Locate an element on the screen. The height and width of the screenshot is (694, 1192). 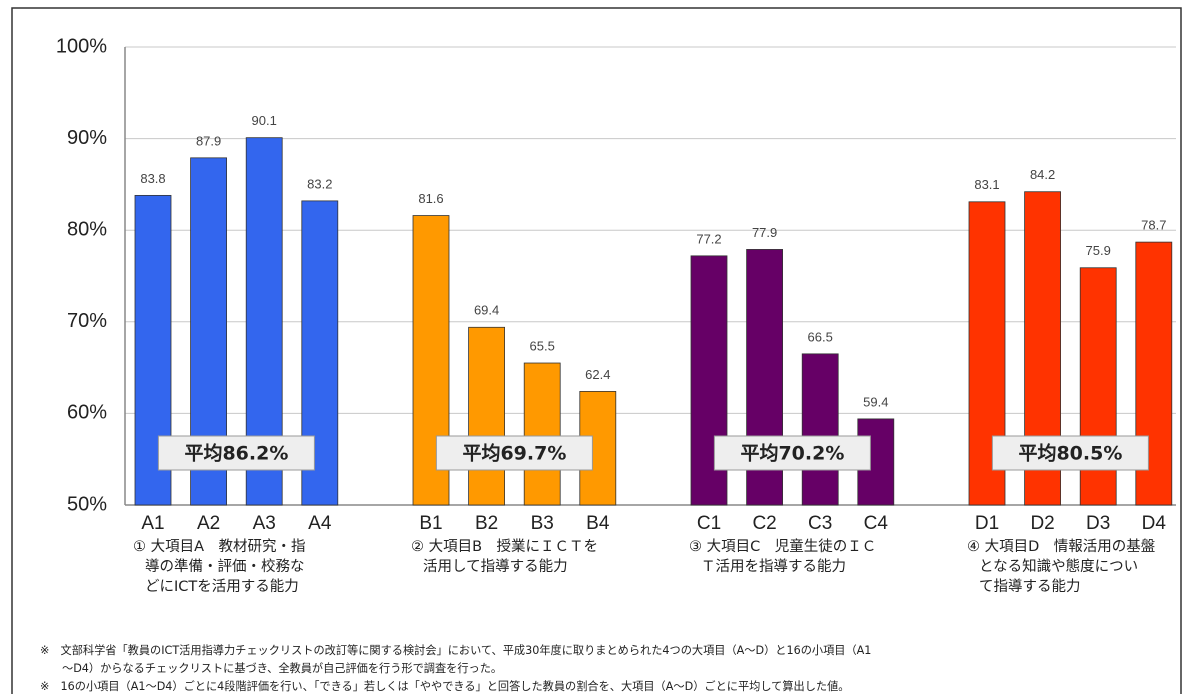
average-label: 平均86.2% is located at coordinates (236, 453).